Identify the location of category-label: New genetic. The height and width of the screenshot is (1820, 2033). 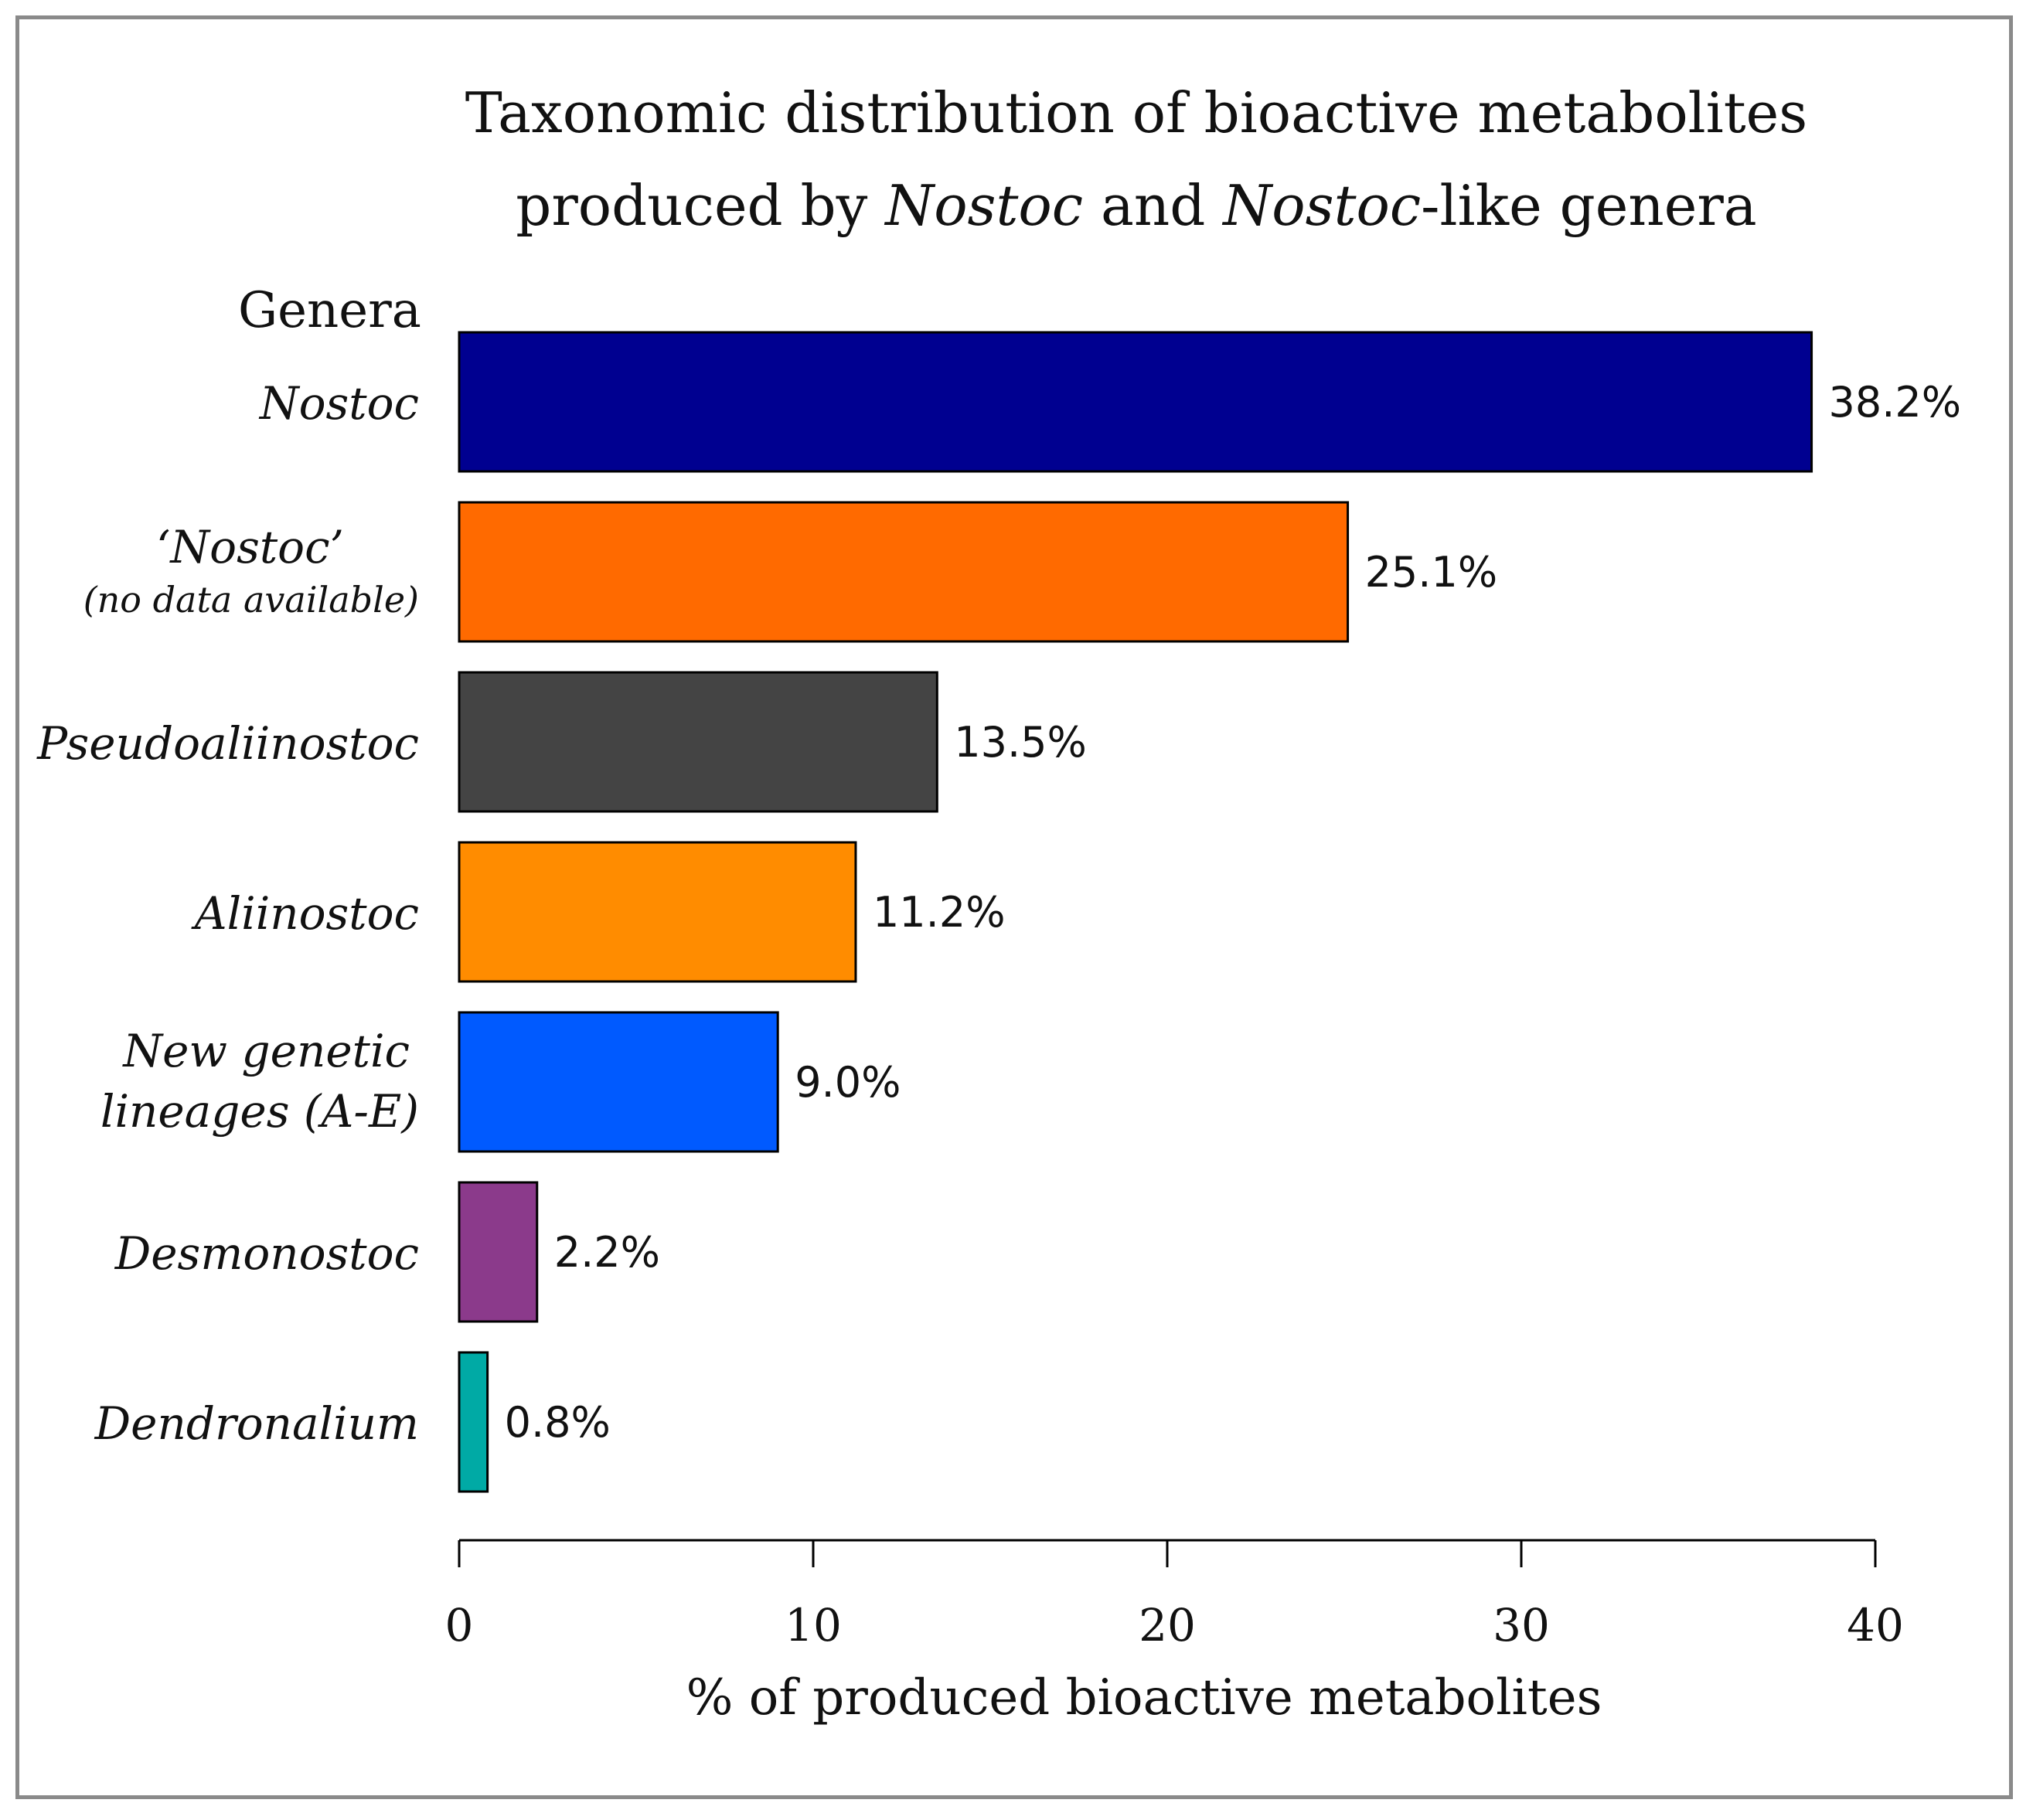
(265, 1051).